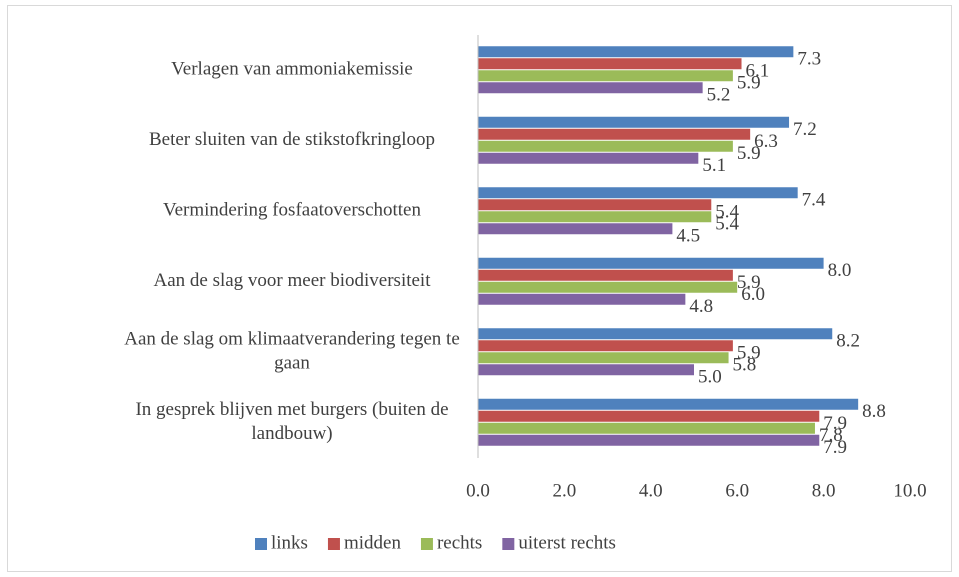  What do you see at coordinates (688, 236) in the screenshot?
I see `data-label: 4.5` at bounding box center [688, 236].